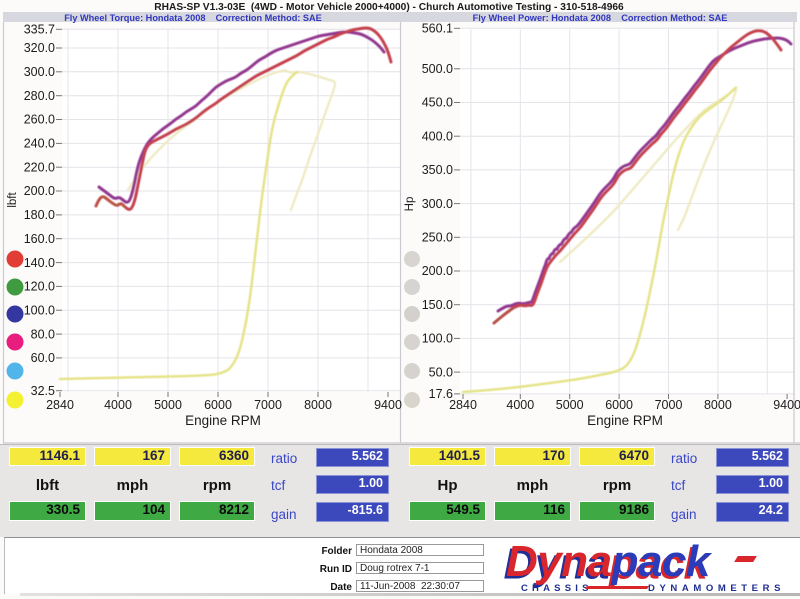 This screenshot has width=800, height=599. I want to click on svg-text: 220.0, so click(39, 167).